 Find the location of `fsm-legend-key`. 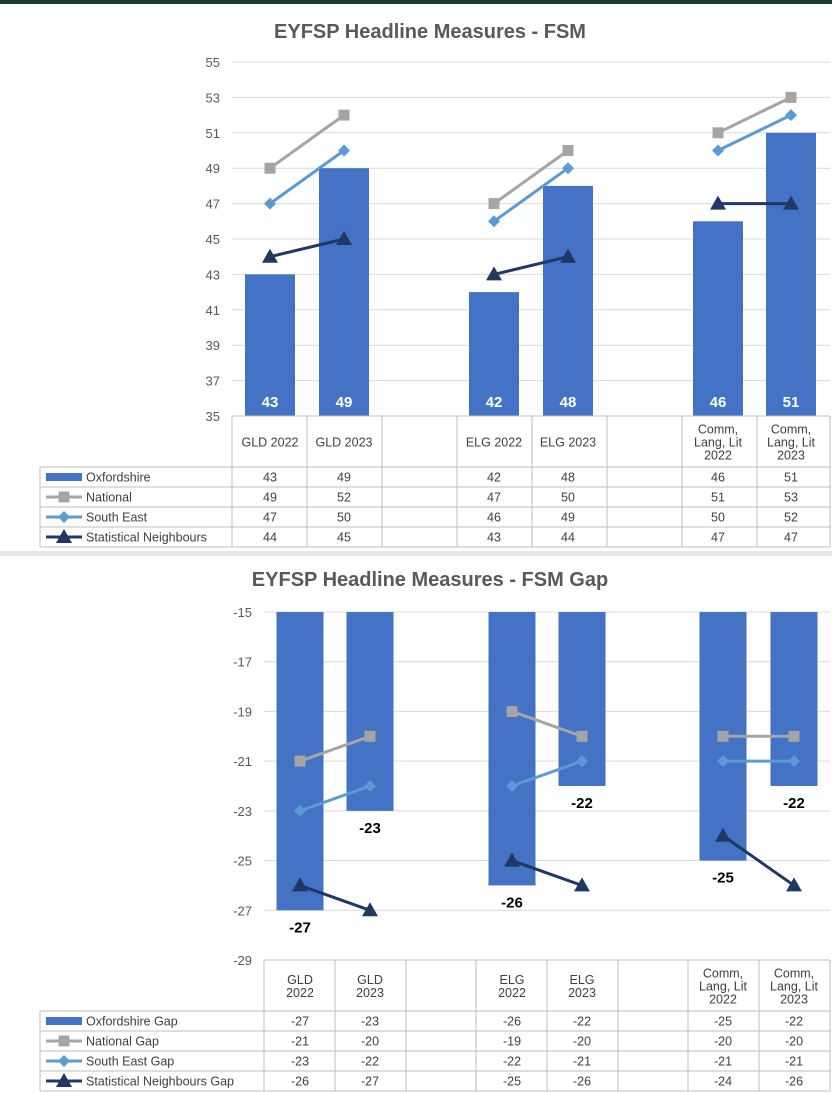

fsm-legend-key is located at coordinates (64, 477).